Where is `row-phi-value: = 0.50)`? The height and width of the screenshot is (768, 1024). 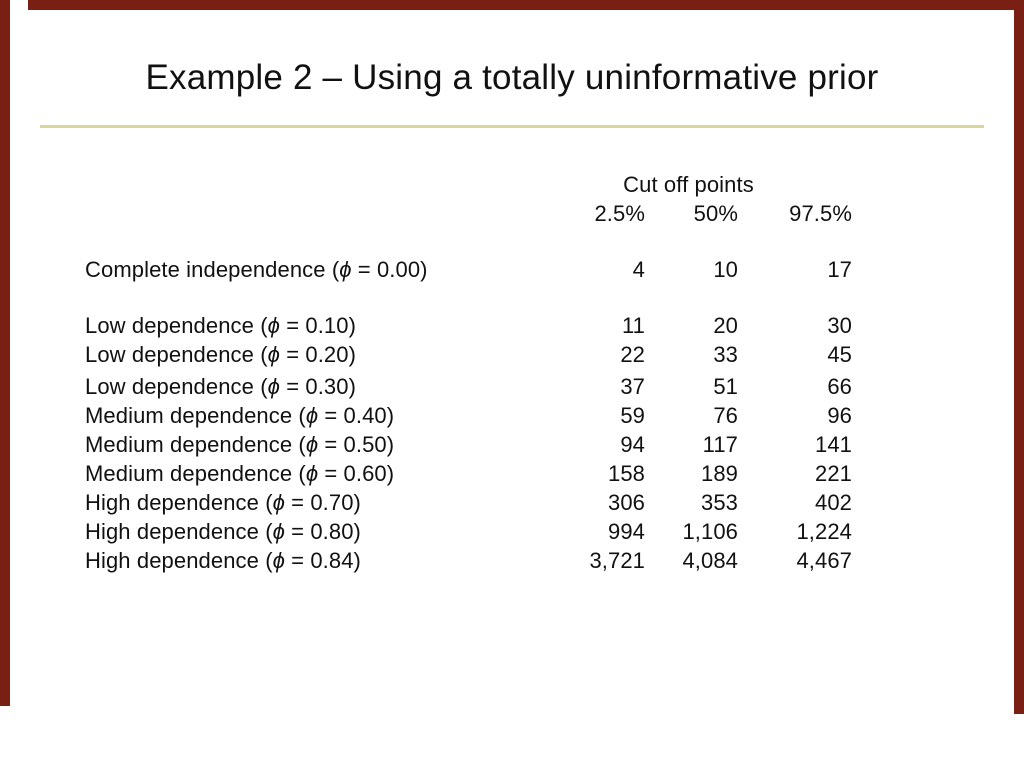 row-phi-value: = 0.50) is located at coordinates (356, 444).